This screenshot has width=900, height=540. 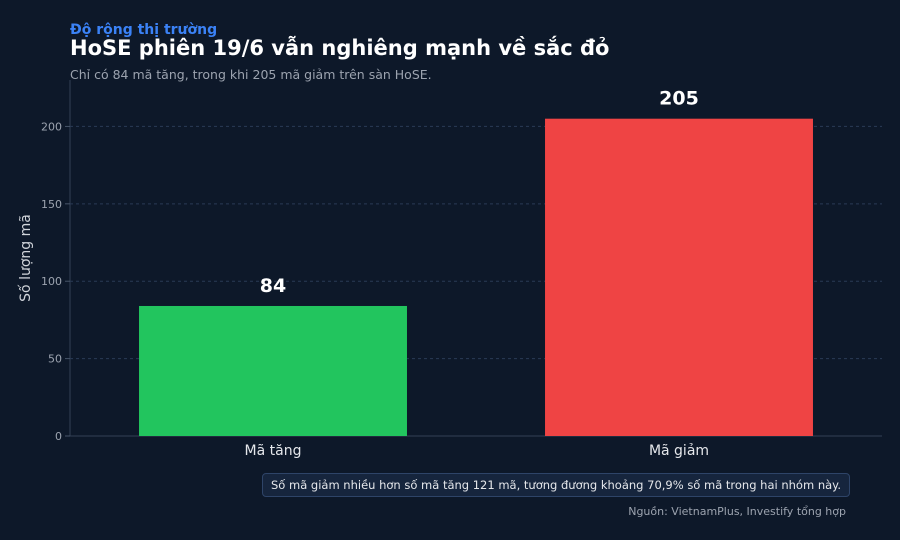 What do you see at coordinates (51, 281) in the screenshot?
I see `y-tick-label: 100` at bounding box center [51, 281].